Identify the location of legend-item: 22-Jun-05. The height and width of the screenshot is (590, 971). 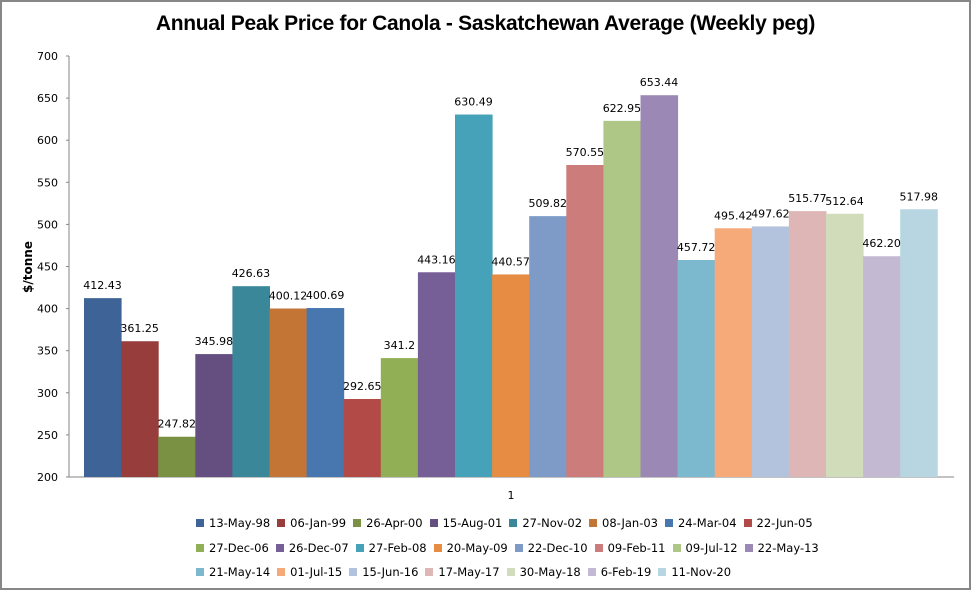
(778, 523).